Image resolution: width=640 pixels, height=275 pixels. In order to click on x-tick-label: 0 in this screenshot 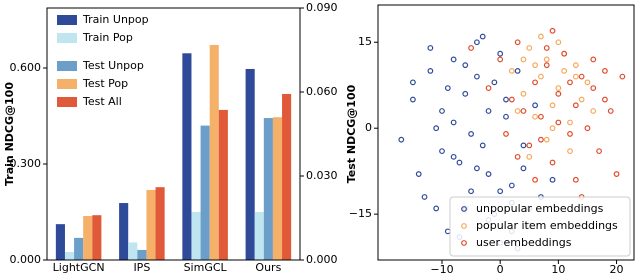, I will do `click(500, 269)`.